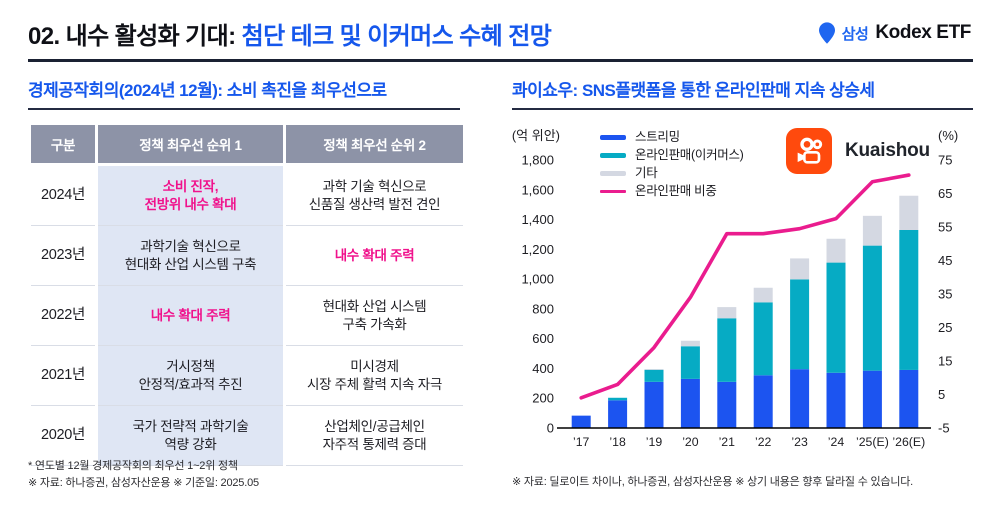  Describe the element at coordinates (63, 196) in the screenshot. I see `policy-year-cell: 2024년` at that location.